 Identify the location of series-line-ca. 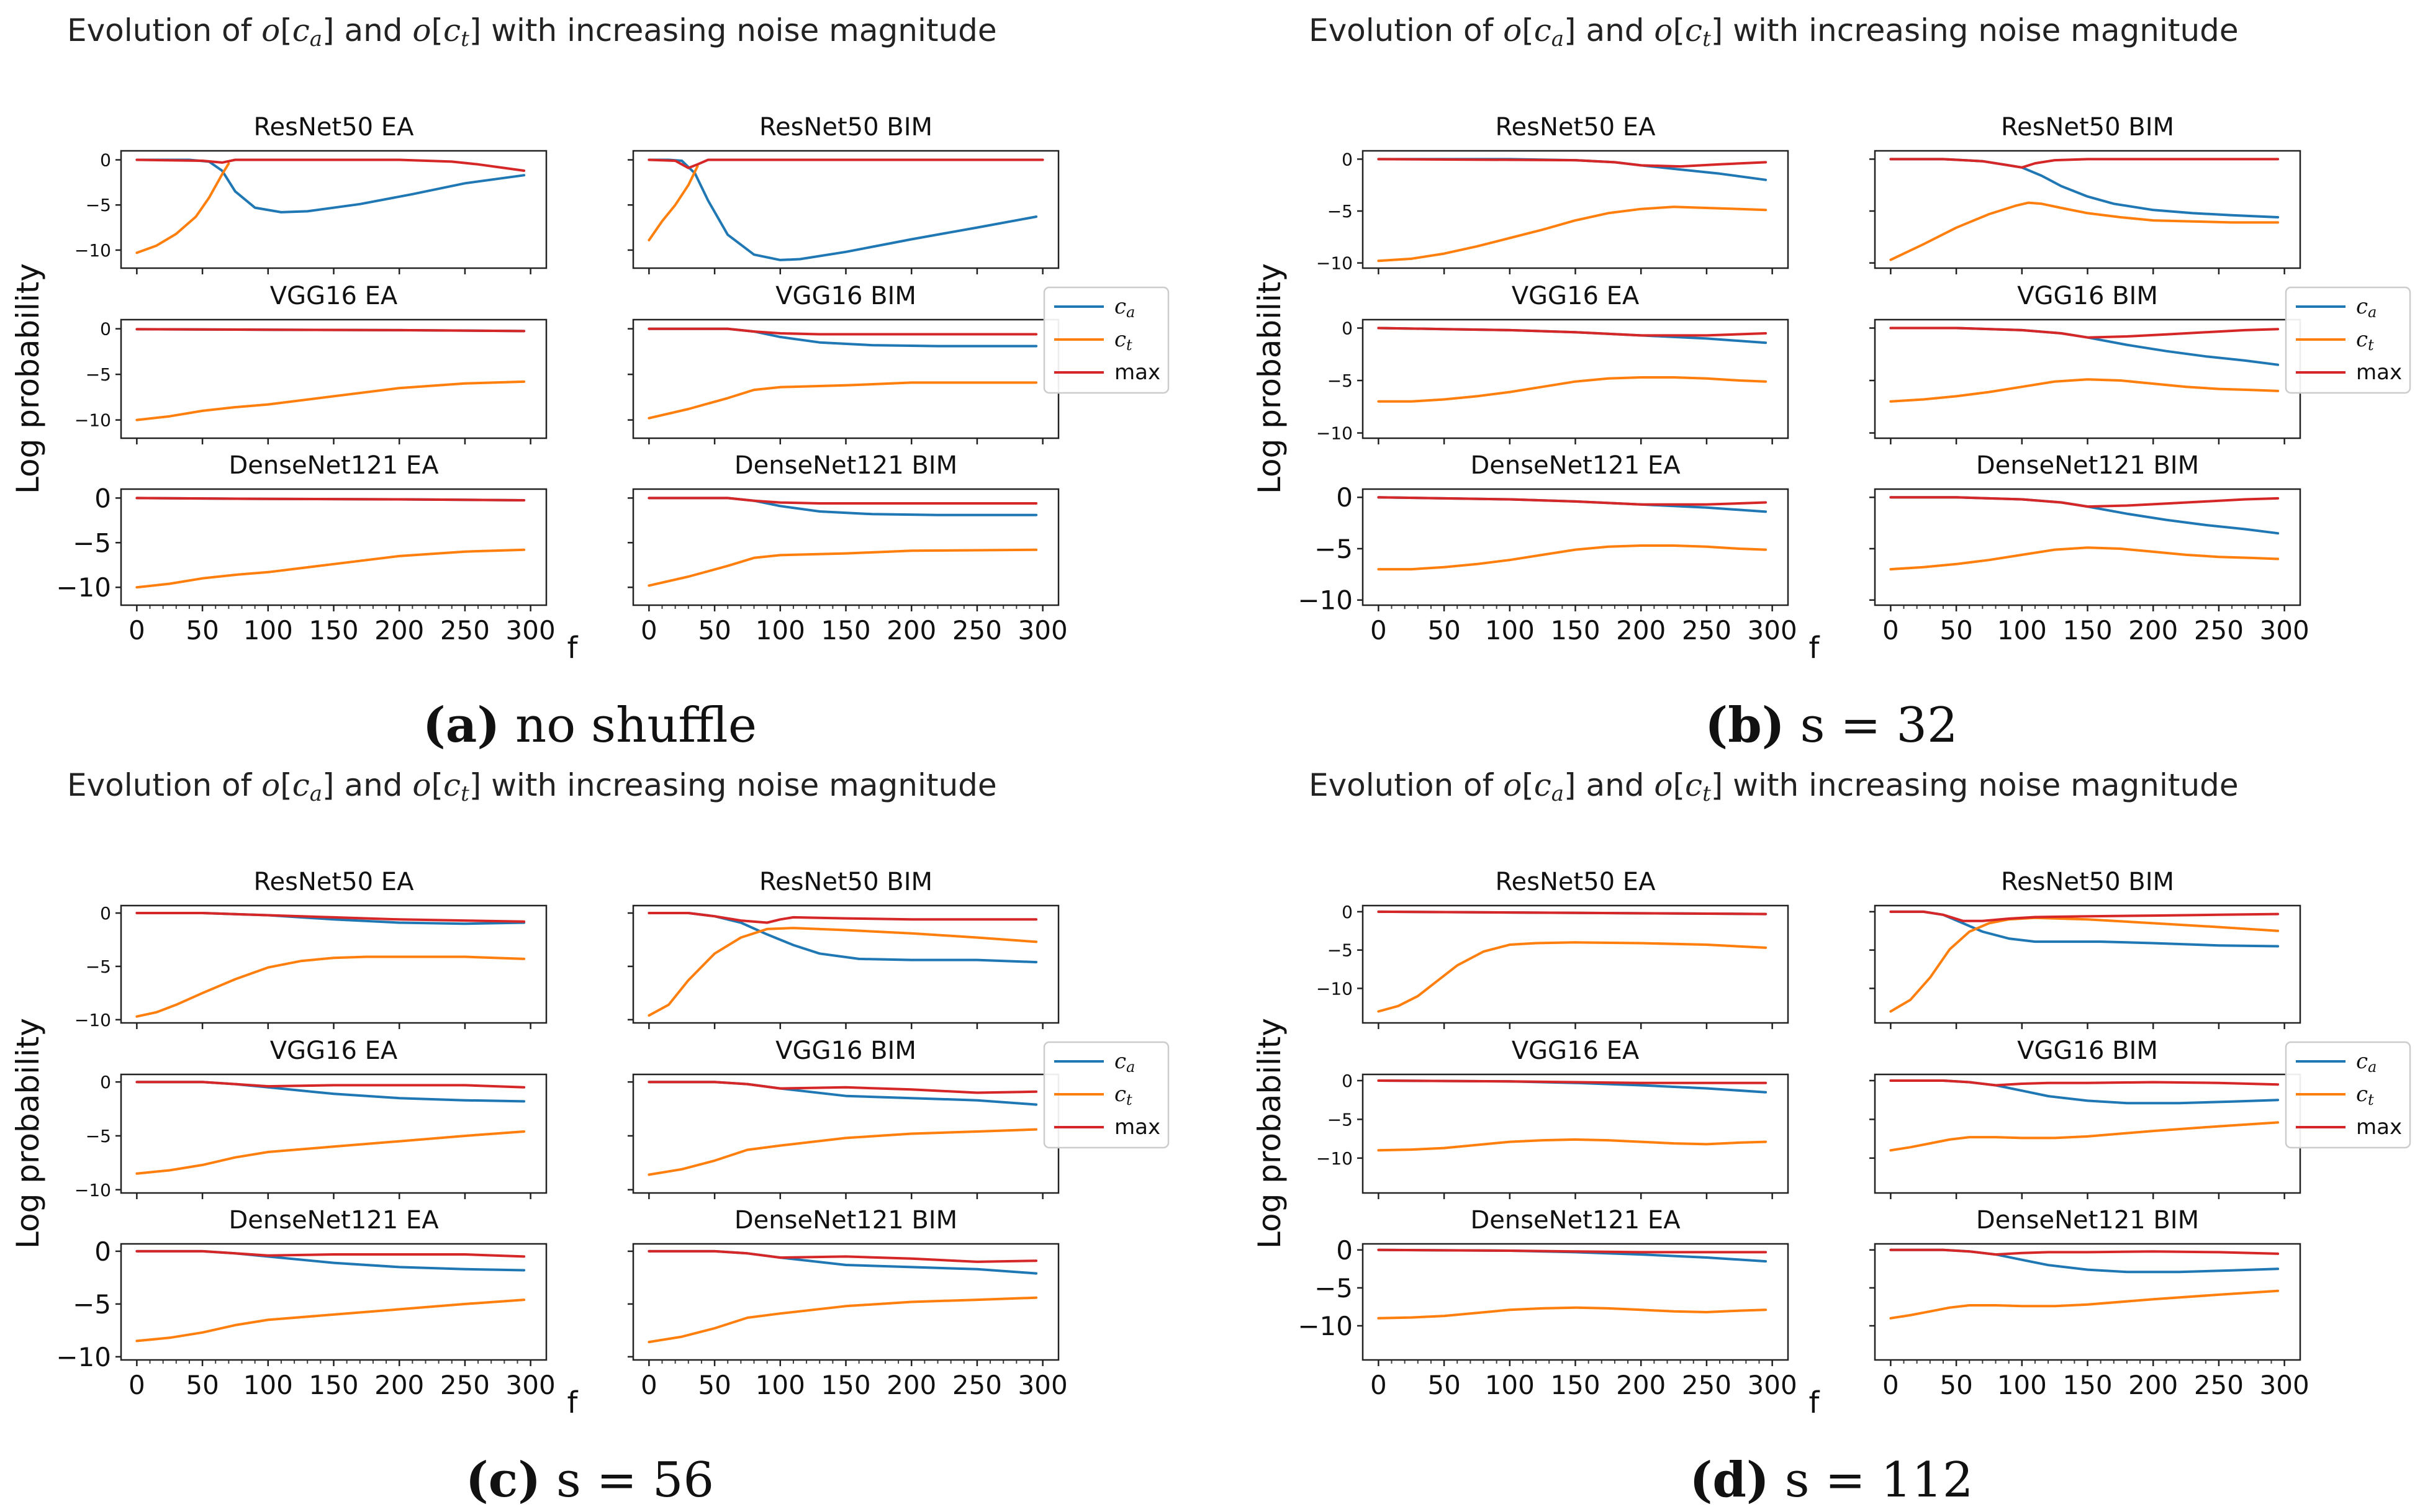
(2084, 188).